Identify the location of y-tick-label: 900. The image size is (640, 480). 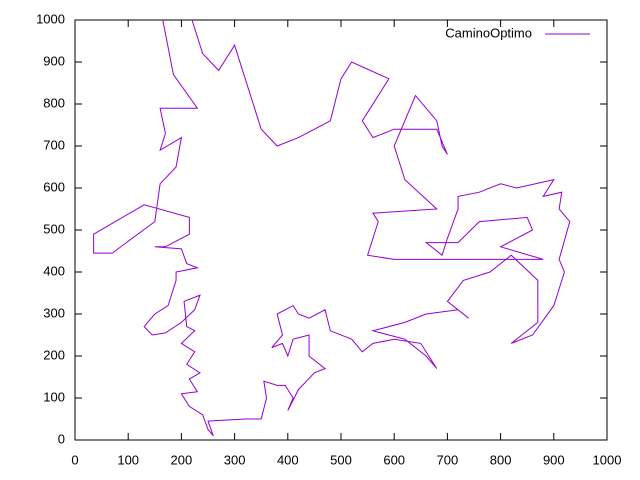
(54, 60).